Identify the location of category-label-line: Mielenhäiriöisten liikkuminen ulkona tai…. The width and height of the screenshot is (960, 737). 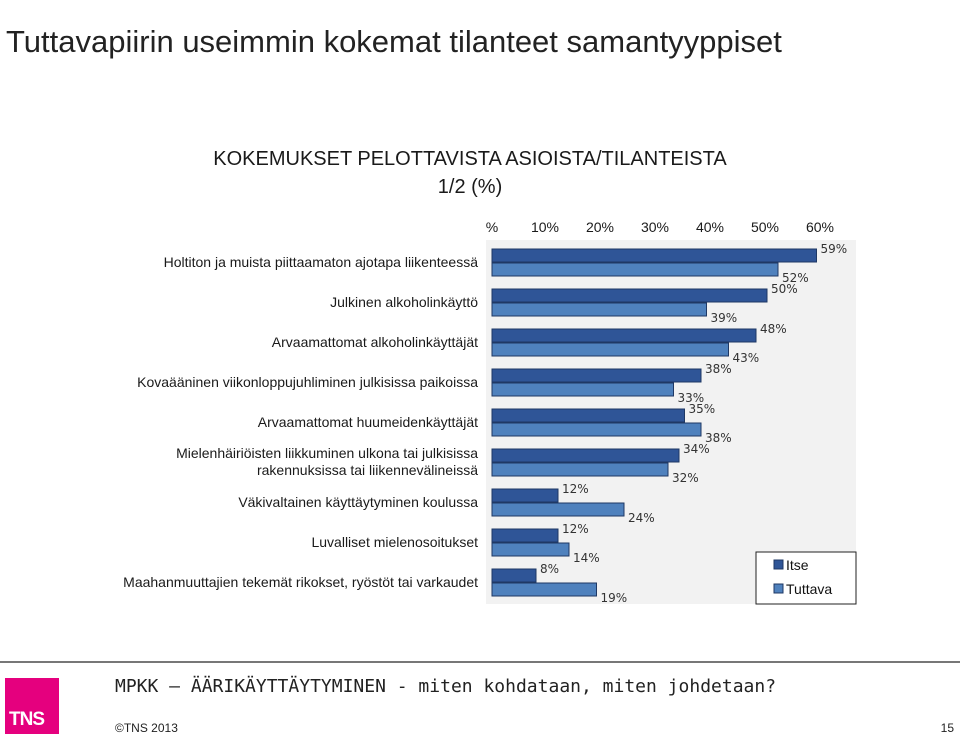
(327, 453).